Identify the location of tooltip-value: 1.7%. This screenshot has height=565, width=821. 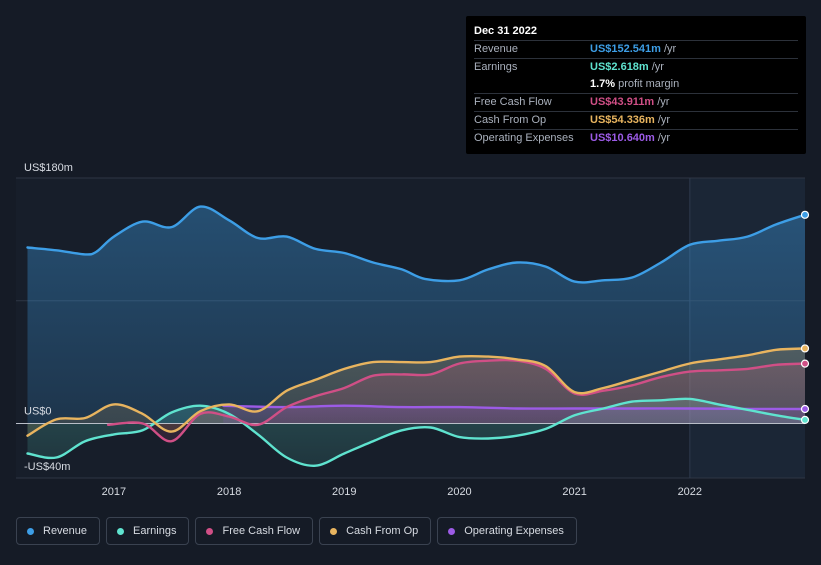
(603, 84).